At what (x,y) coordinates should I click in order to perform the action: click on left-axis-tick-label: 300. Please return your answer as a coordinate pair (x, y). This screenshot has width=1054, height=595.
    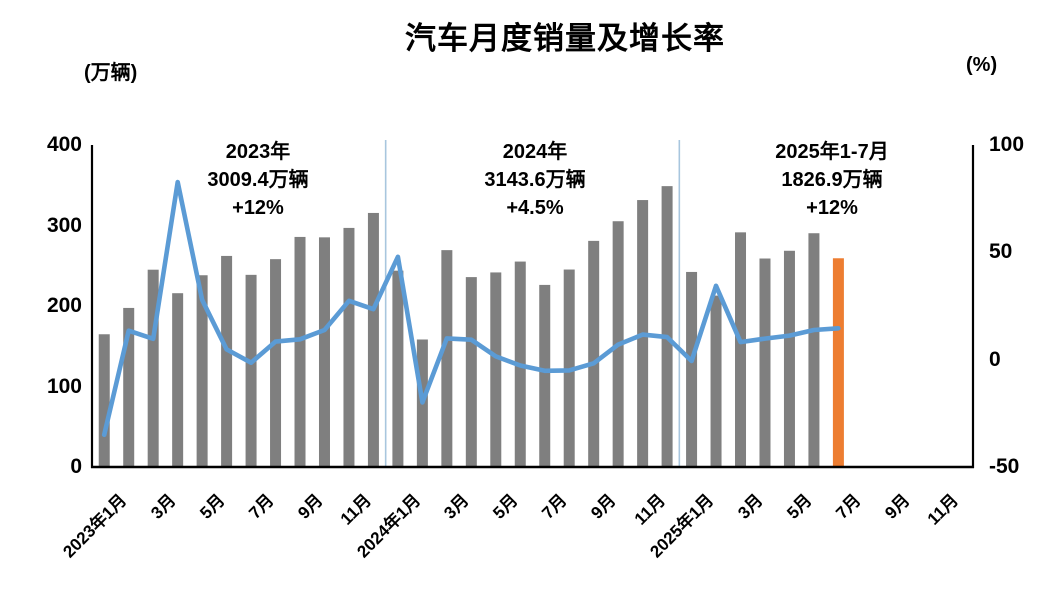
    Looking at the image, I should click on (64, 225).